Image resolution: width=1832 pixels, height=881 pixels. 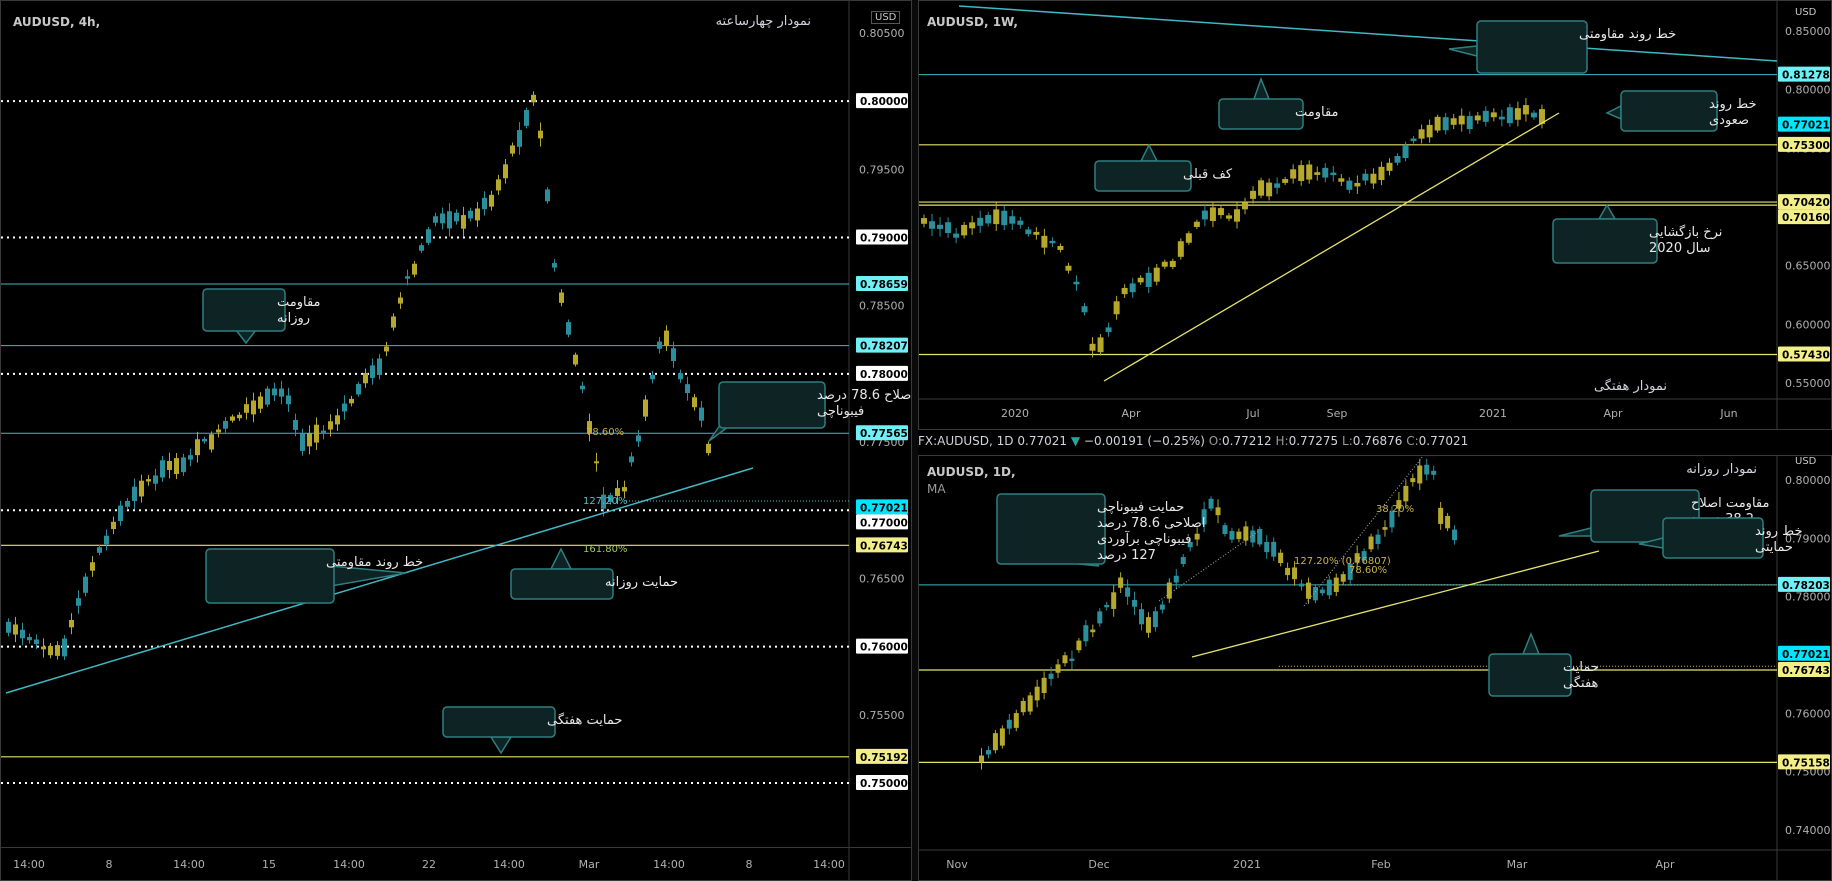 What do you see at coordinates (884, 758) in the screenshot?
I see `price-badge-4h: 0.75192` at bounding box center [884, 758].